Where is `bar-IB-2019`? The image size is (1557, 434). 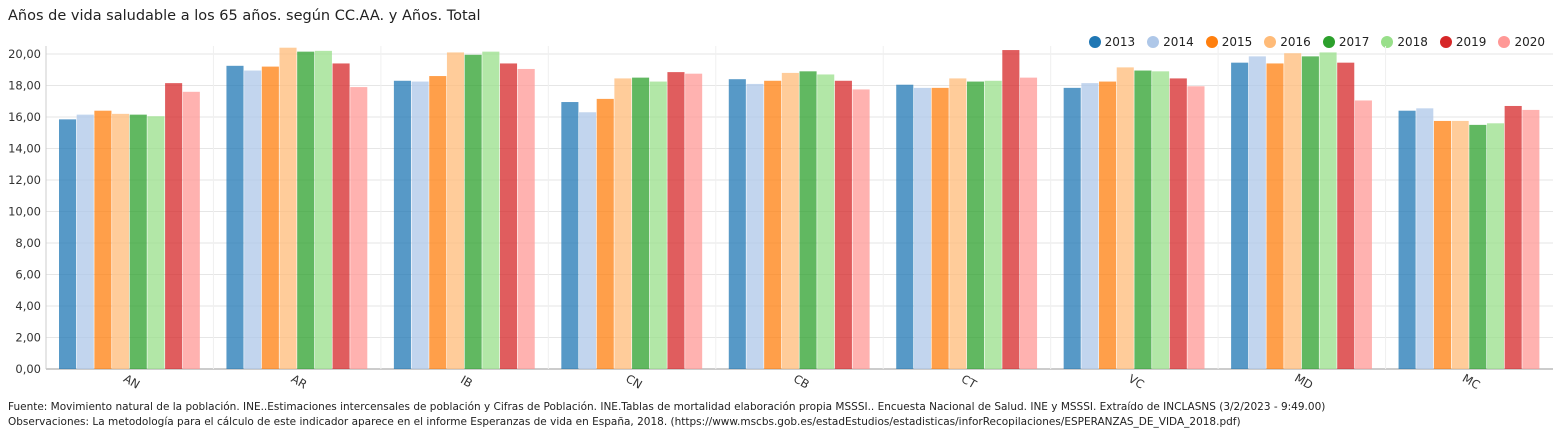 bar-IB-2019 is located at coordinates (508, 216).